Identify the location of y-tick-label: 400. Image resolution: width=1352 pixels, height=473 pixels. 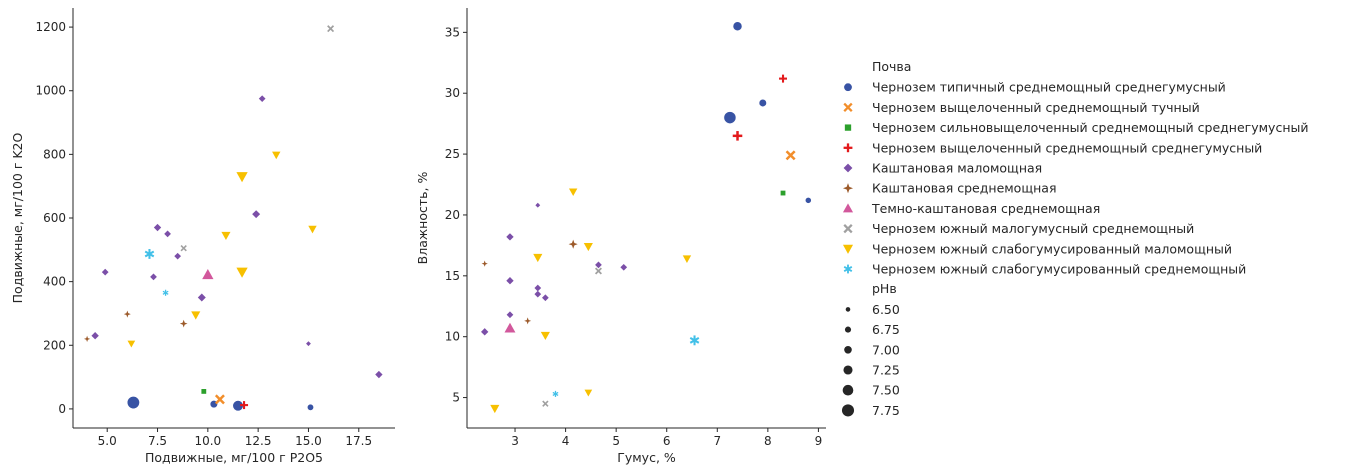
(54, 282).